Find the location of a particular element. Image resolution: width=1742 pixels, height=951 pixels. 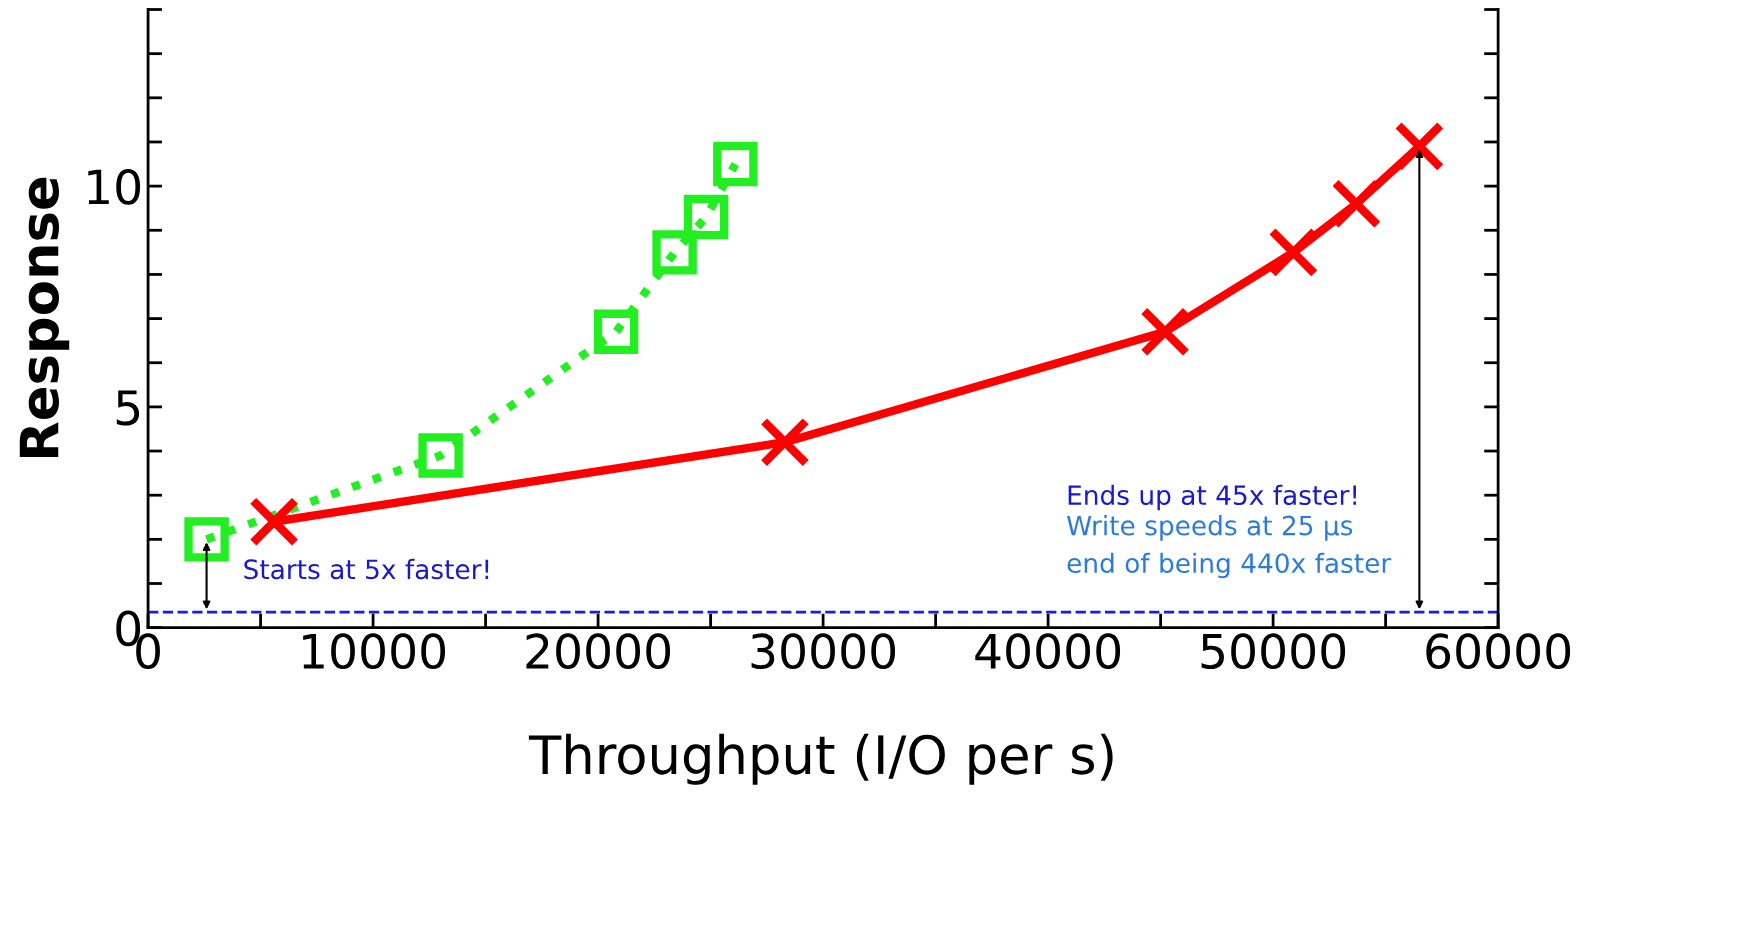

x-tick-label: 30000 is located at coordinates (823, 651).